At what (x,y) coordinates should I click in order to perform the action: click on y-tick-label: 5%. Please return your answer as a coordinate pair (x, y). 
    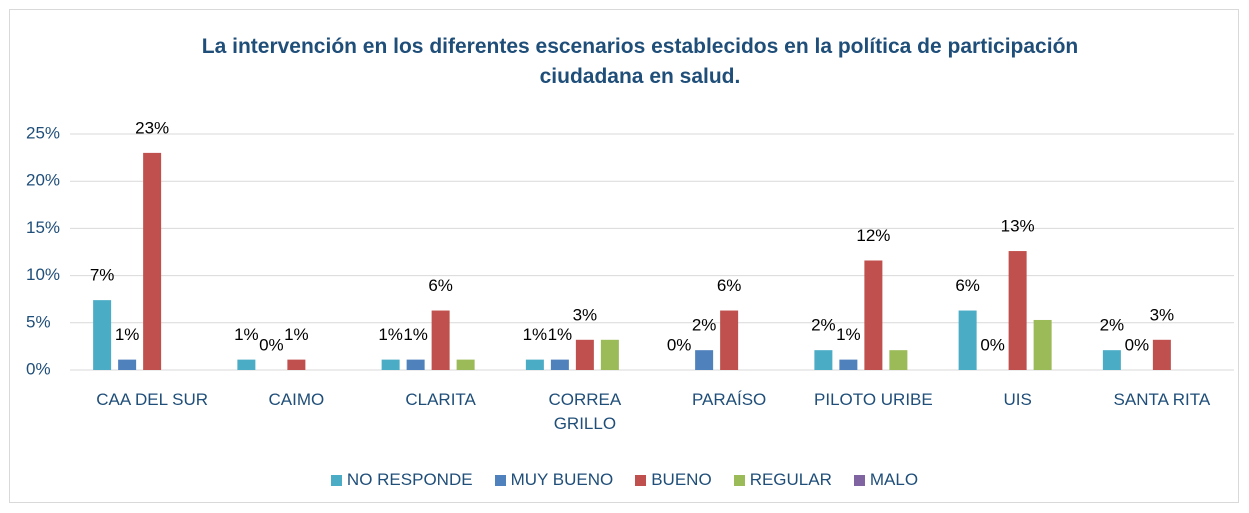
    Looking at the image, I should click on (38, 321).